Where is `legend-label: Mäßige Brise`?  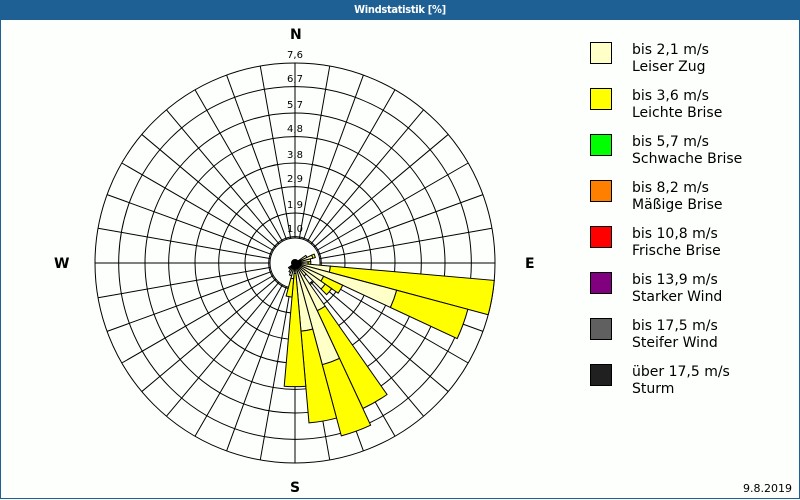 legend-label: Mäßige Brise is located at coordinates (677, 205).